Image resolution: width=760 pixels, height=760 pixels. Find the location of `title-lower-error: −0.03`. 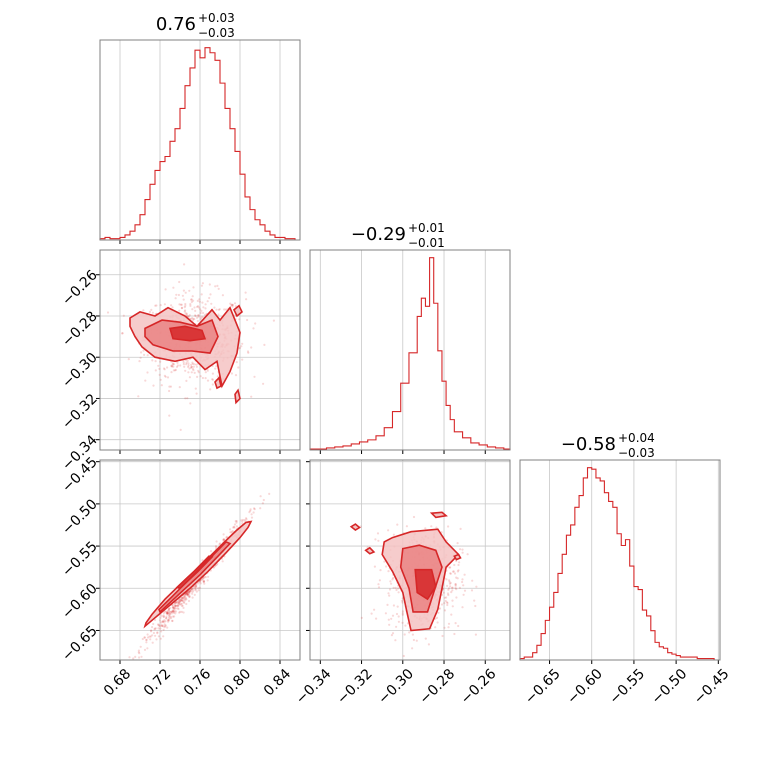

title-lower-error: −0.03 is located at coordinates (636, 453).